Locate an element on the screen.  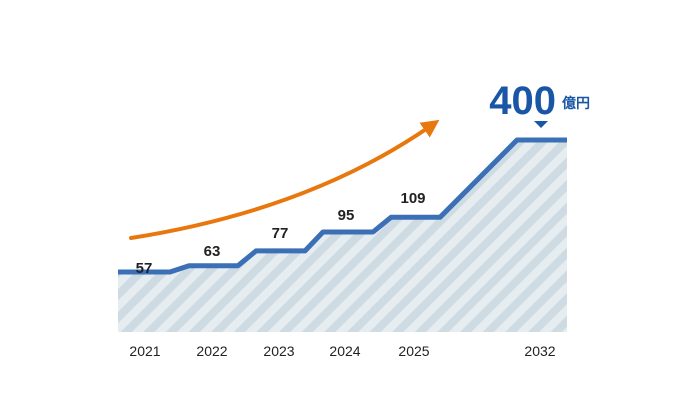
trend-arrow is located at coordinates (284, 179).